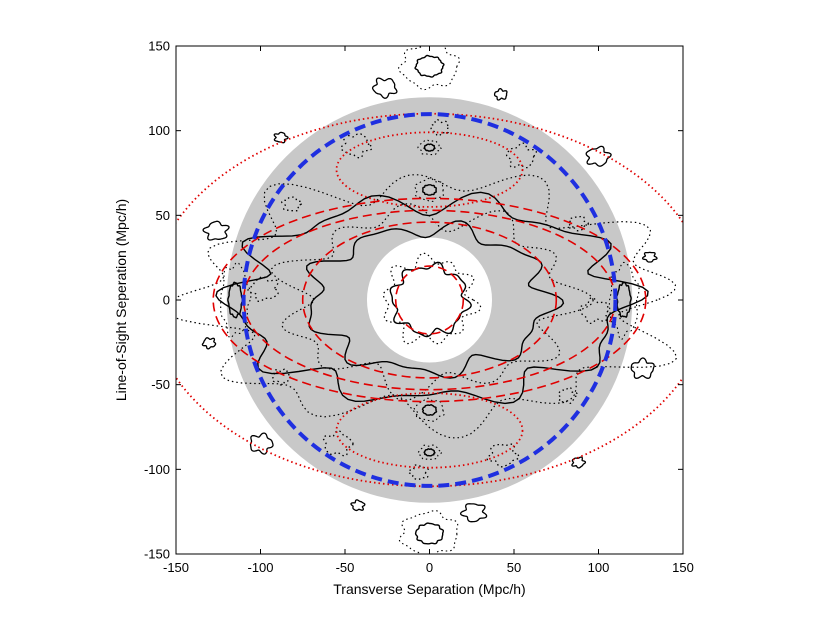  Describe the element at coordinates (166, 300) in the screenshot. I see `y-tick-label: 0` at that location.